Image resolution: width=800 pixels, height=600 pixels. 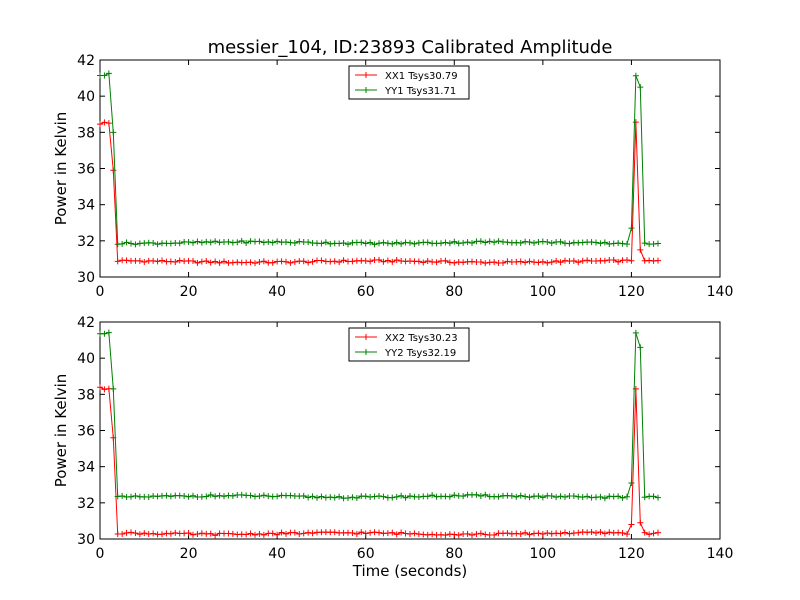 What do you see at coordinates (631, 292) in the screenshot?
I see `x-tick-label: 120` at bounding box center [631, 292].